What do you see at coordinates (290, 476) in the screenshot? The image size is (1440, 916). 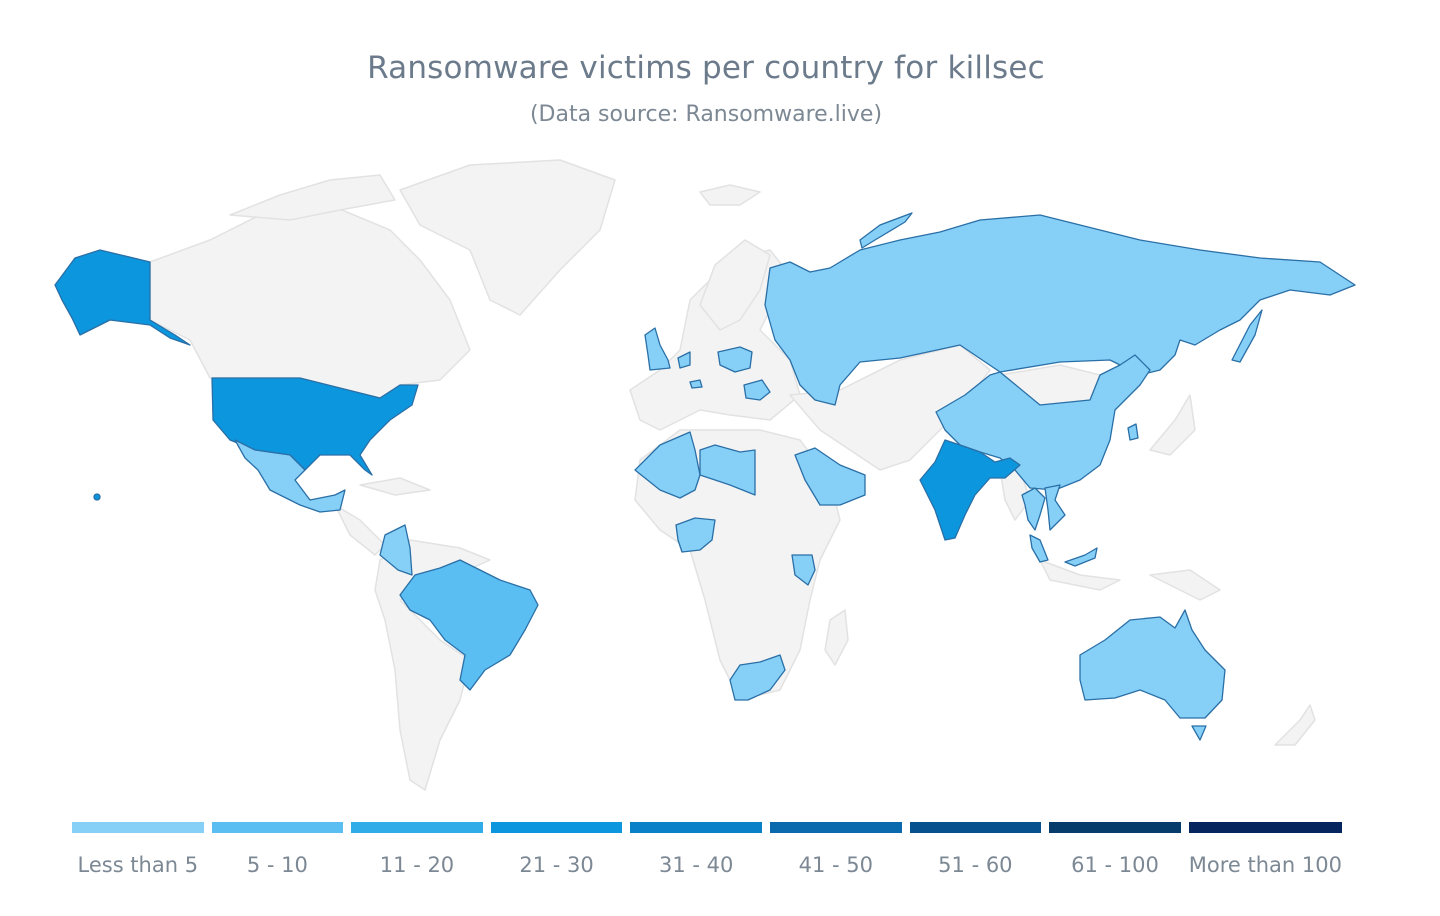 I see `country-mexico` at bounding box center [290, 476].